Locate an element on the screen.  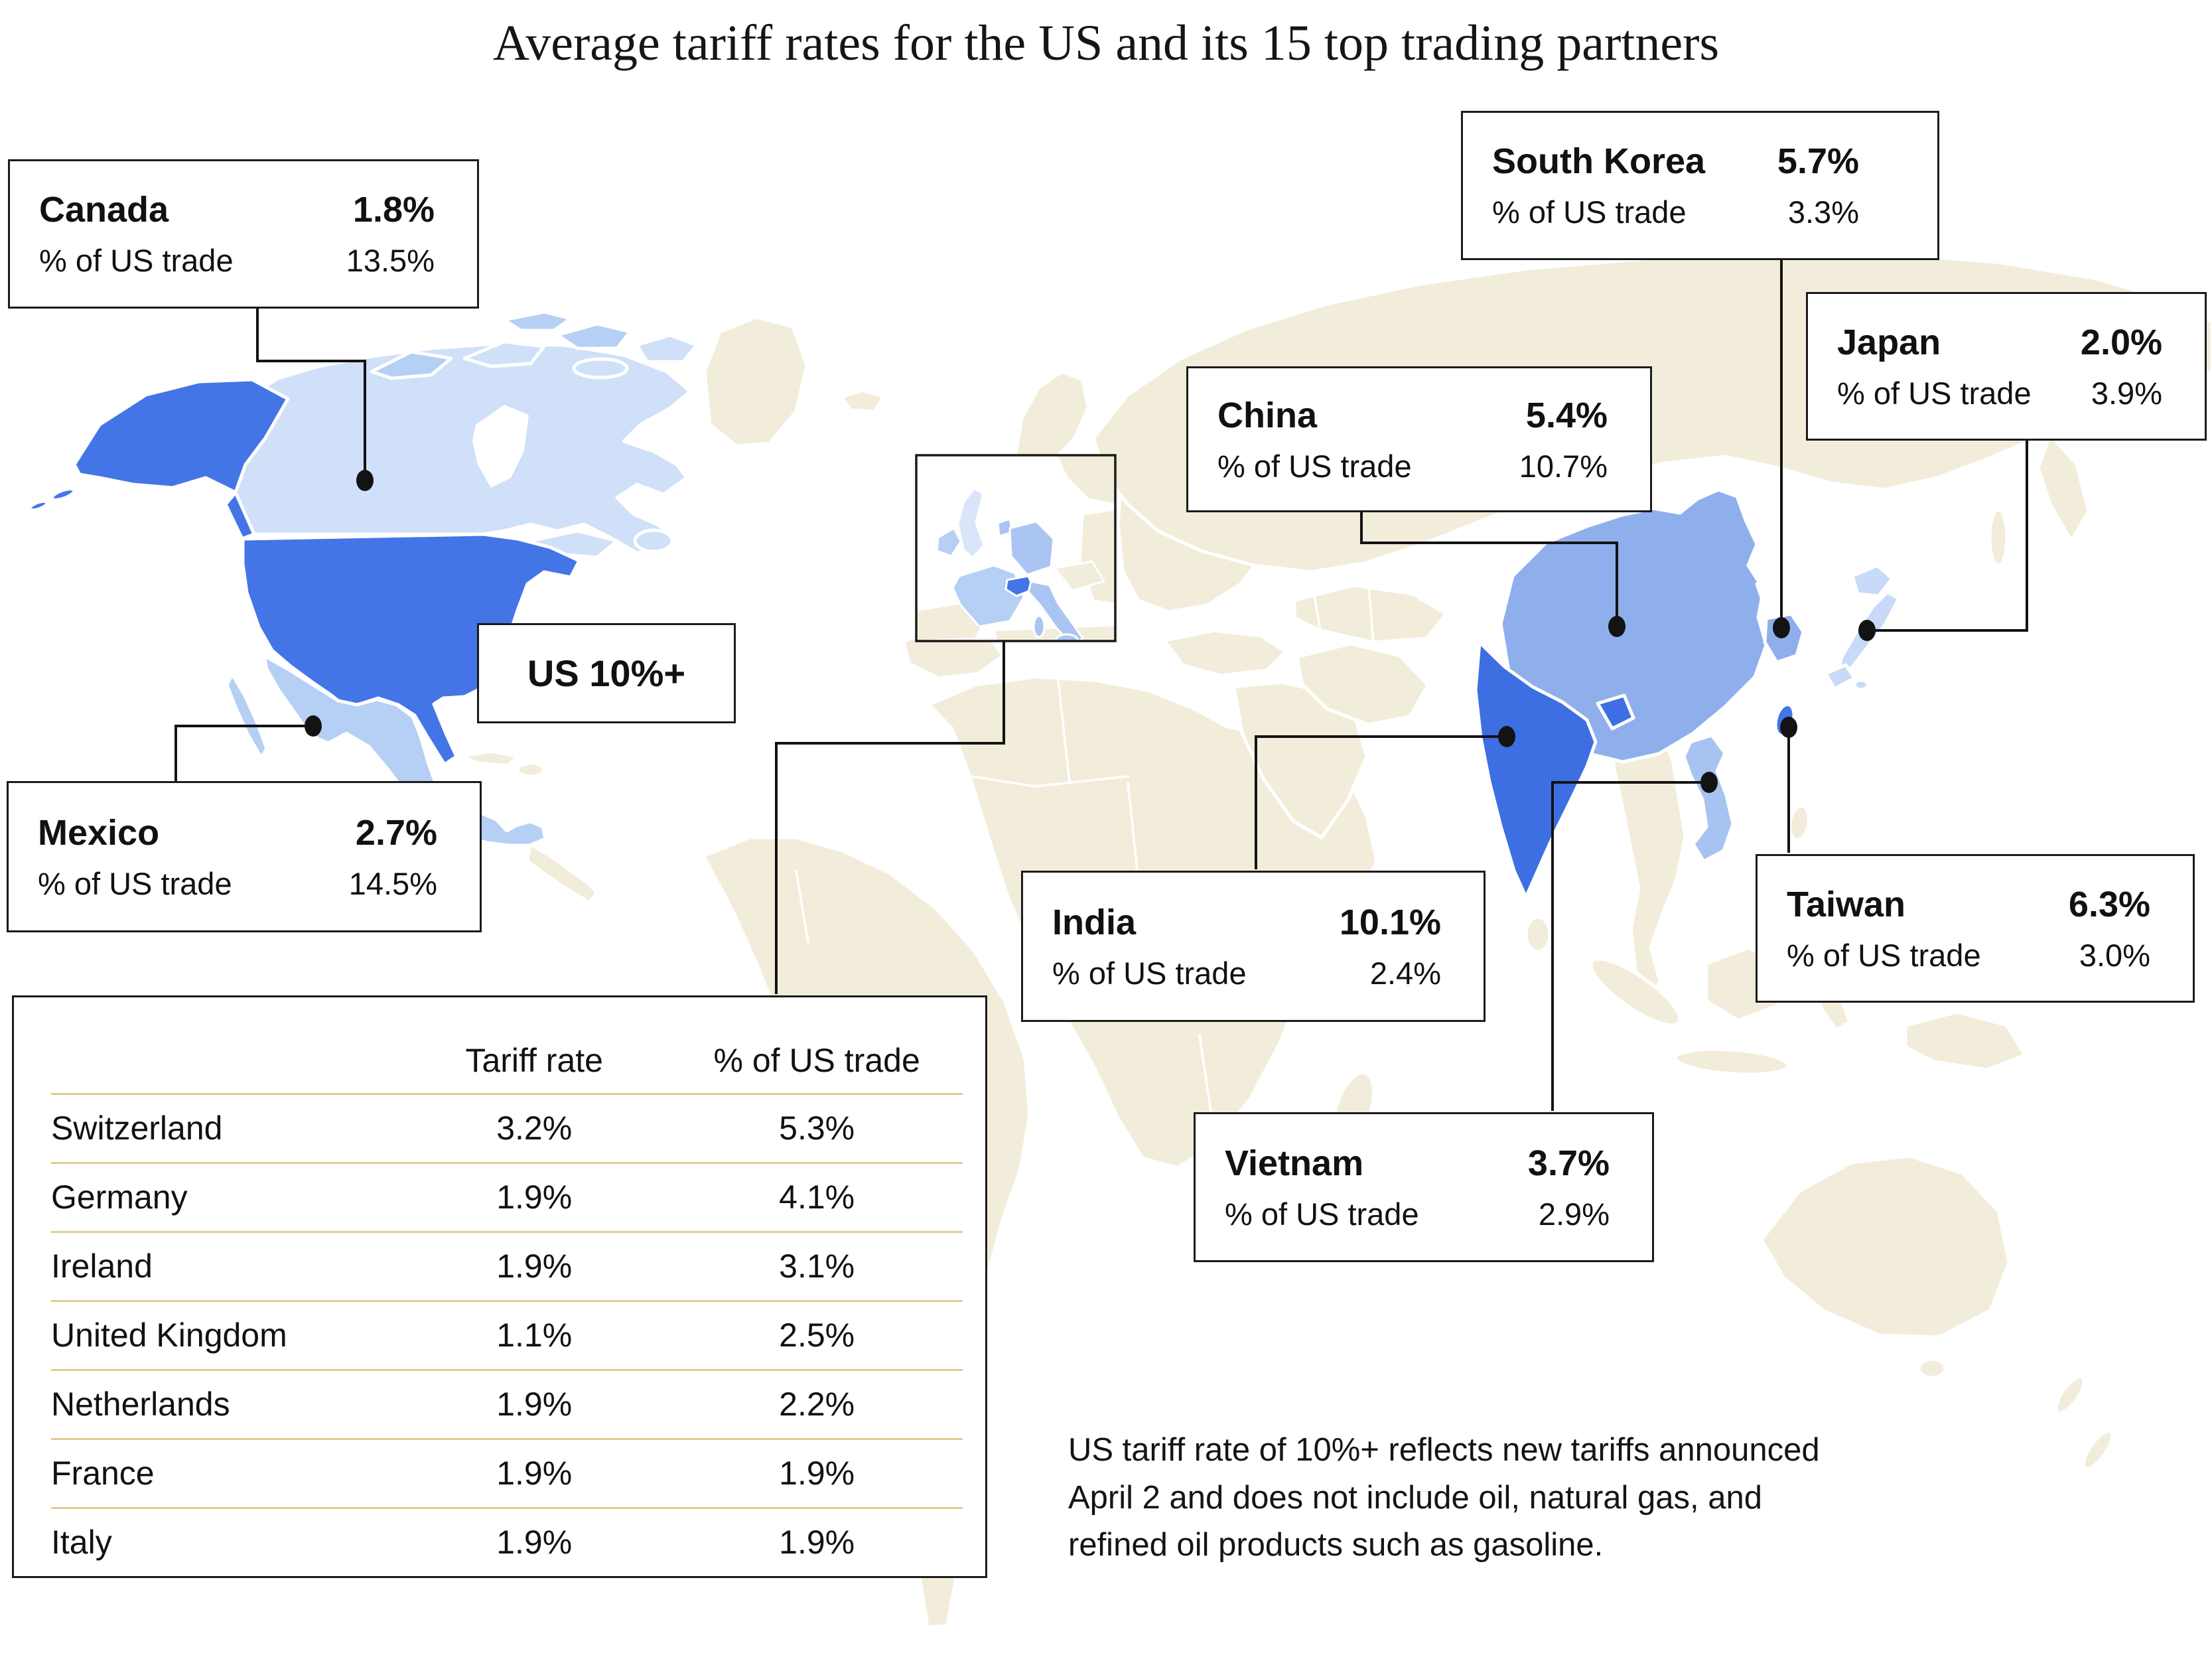
leader-india is located at coordinates (1381, 802).